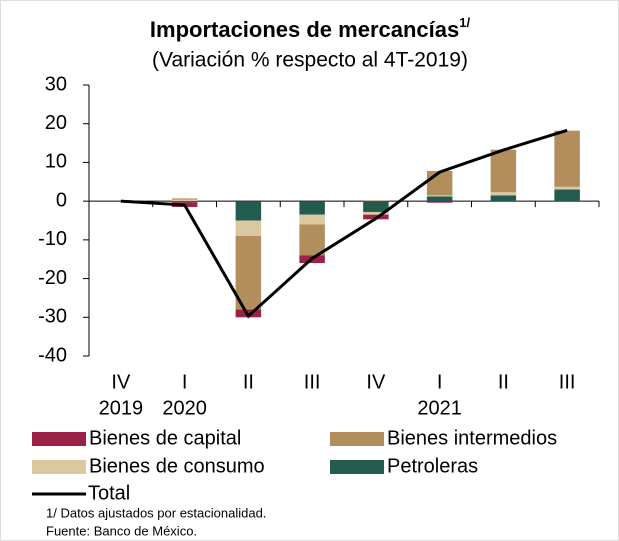 This screenshot has height=541, width=619. What do you see at coordinates (304, 29) in the screenshot?
I see `title-text: Importaciones de mercancías` at bounding box center [304, 29].